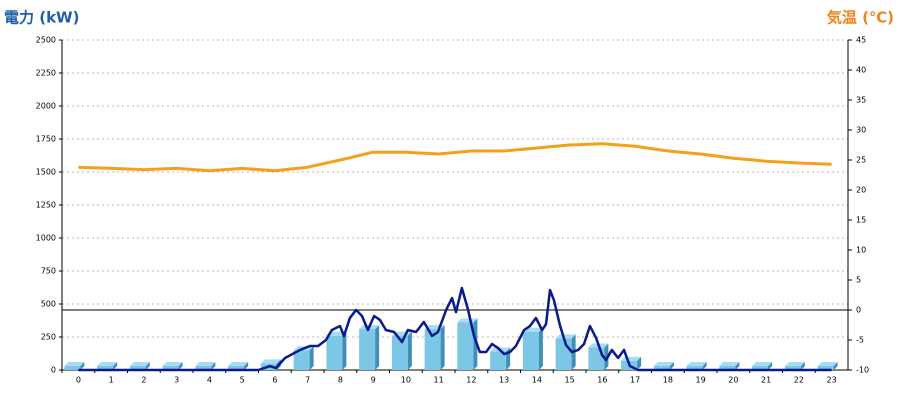 This screenshot has width=900, height=404. What do you see at coordinates (46, 73) in the screenshot?
I see `y-tick-label: 2250` at bounding box center [46, 73].